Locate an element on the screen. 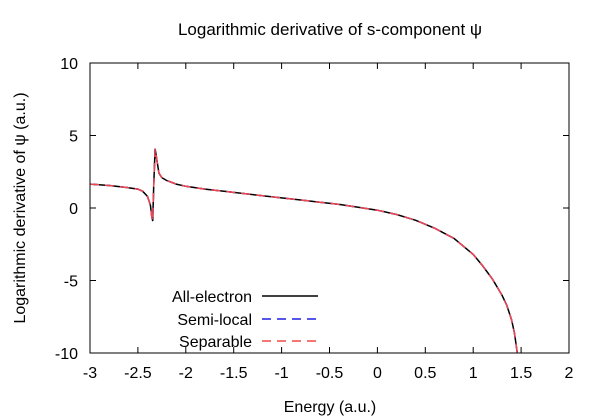 The width and height of the screenshot is (600, 420). x-tick-label: -2.5 is located at coordinates (138, 373).